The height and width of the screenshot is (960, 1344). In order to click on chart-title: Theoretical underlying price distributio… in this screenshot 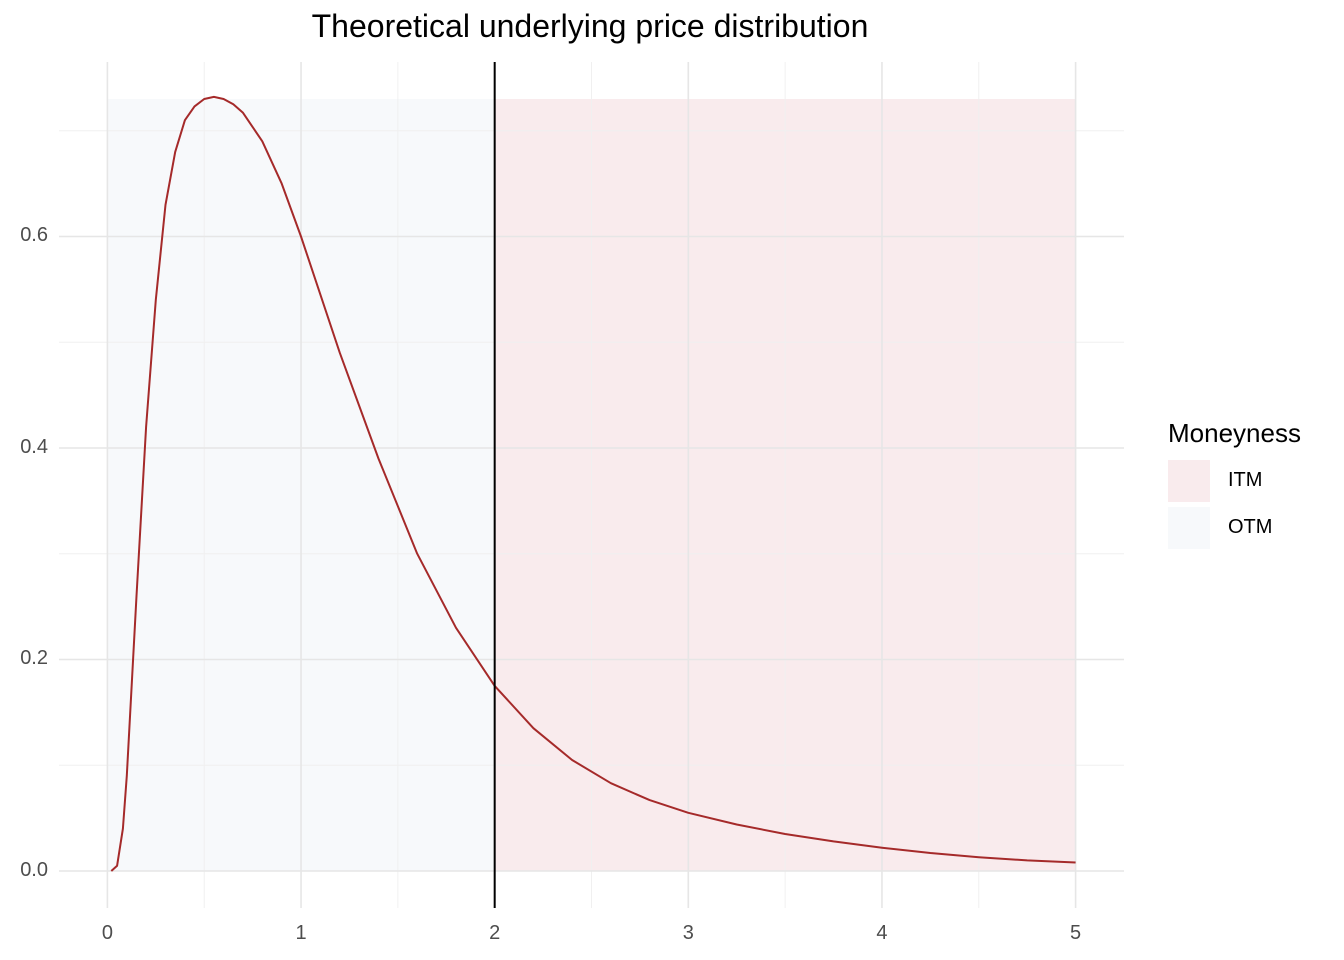, I will do `click(590, 26)`.